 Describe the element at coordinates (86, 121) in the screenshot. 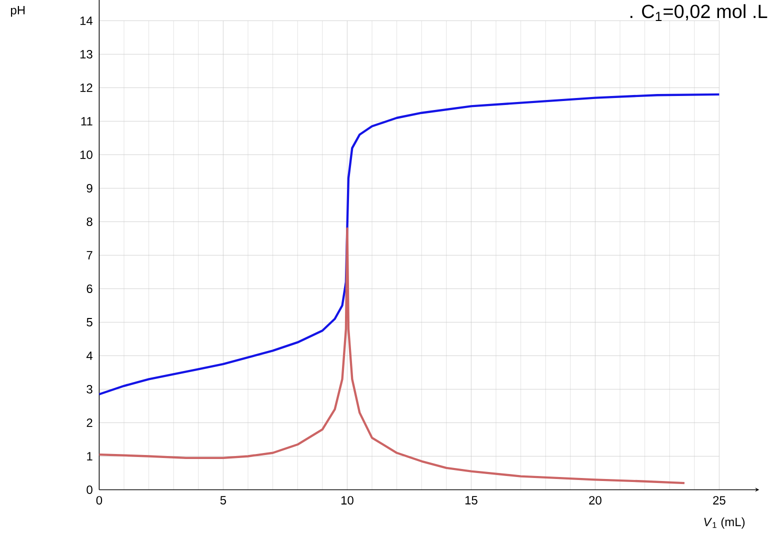

I see `y-tick-label: 11` at that location.